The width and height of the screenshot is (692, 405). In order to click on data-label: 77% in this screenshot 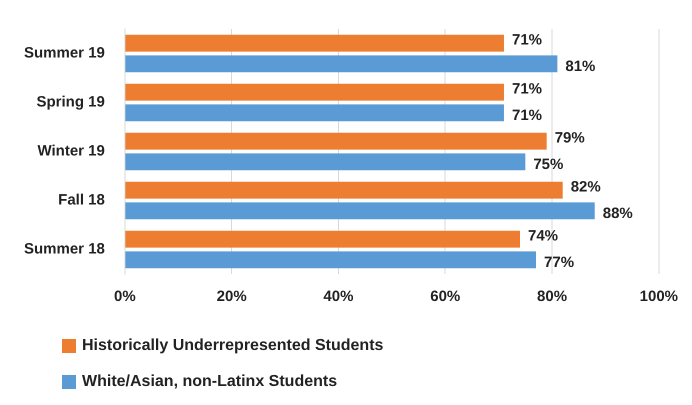, I will do `click(559, 262)`.